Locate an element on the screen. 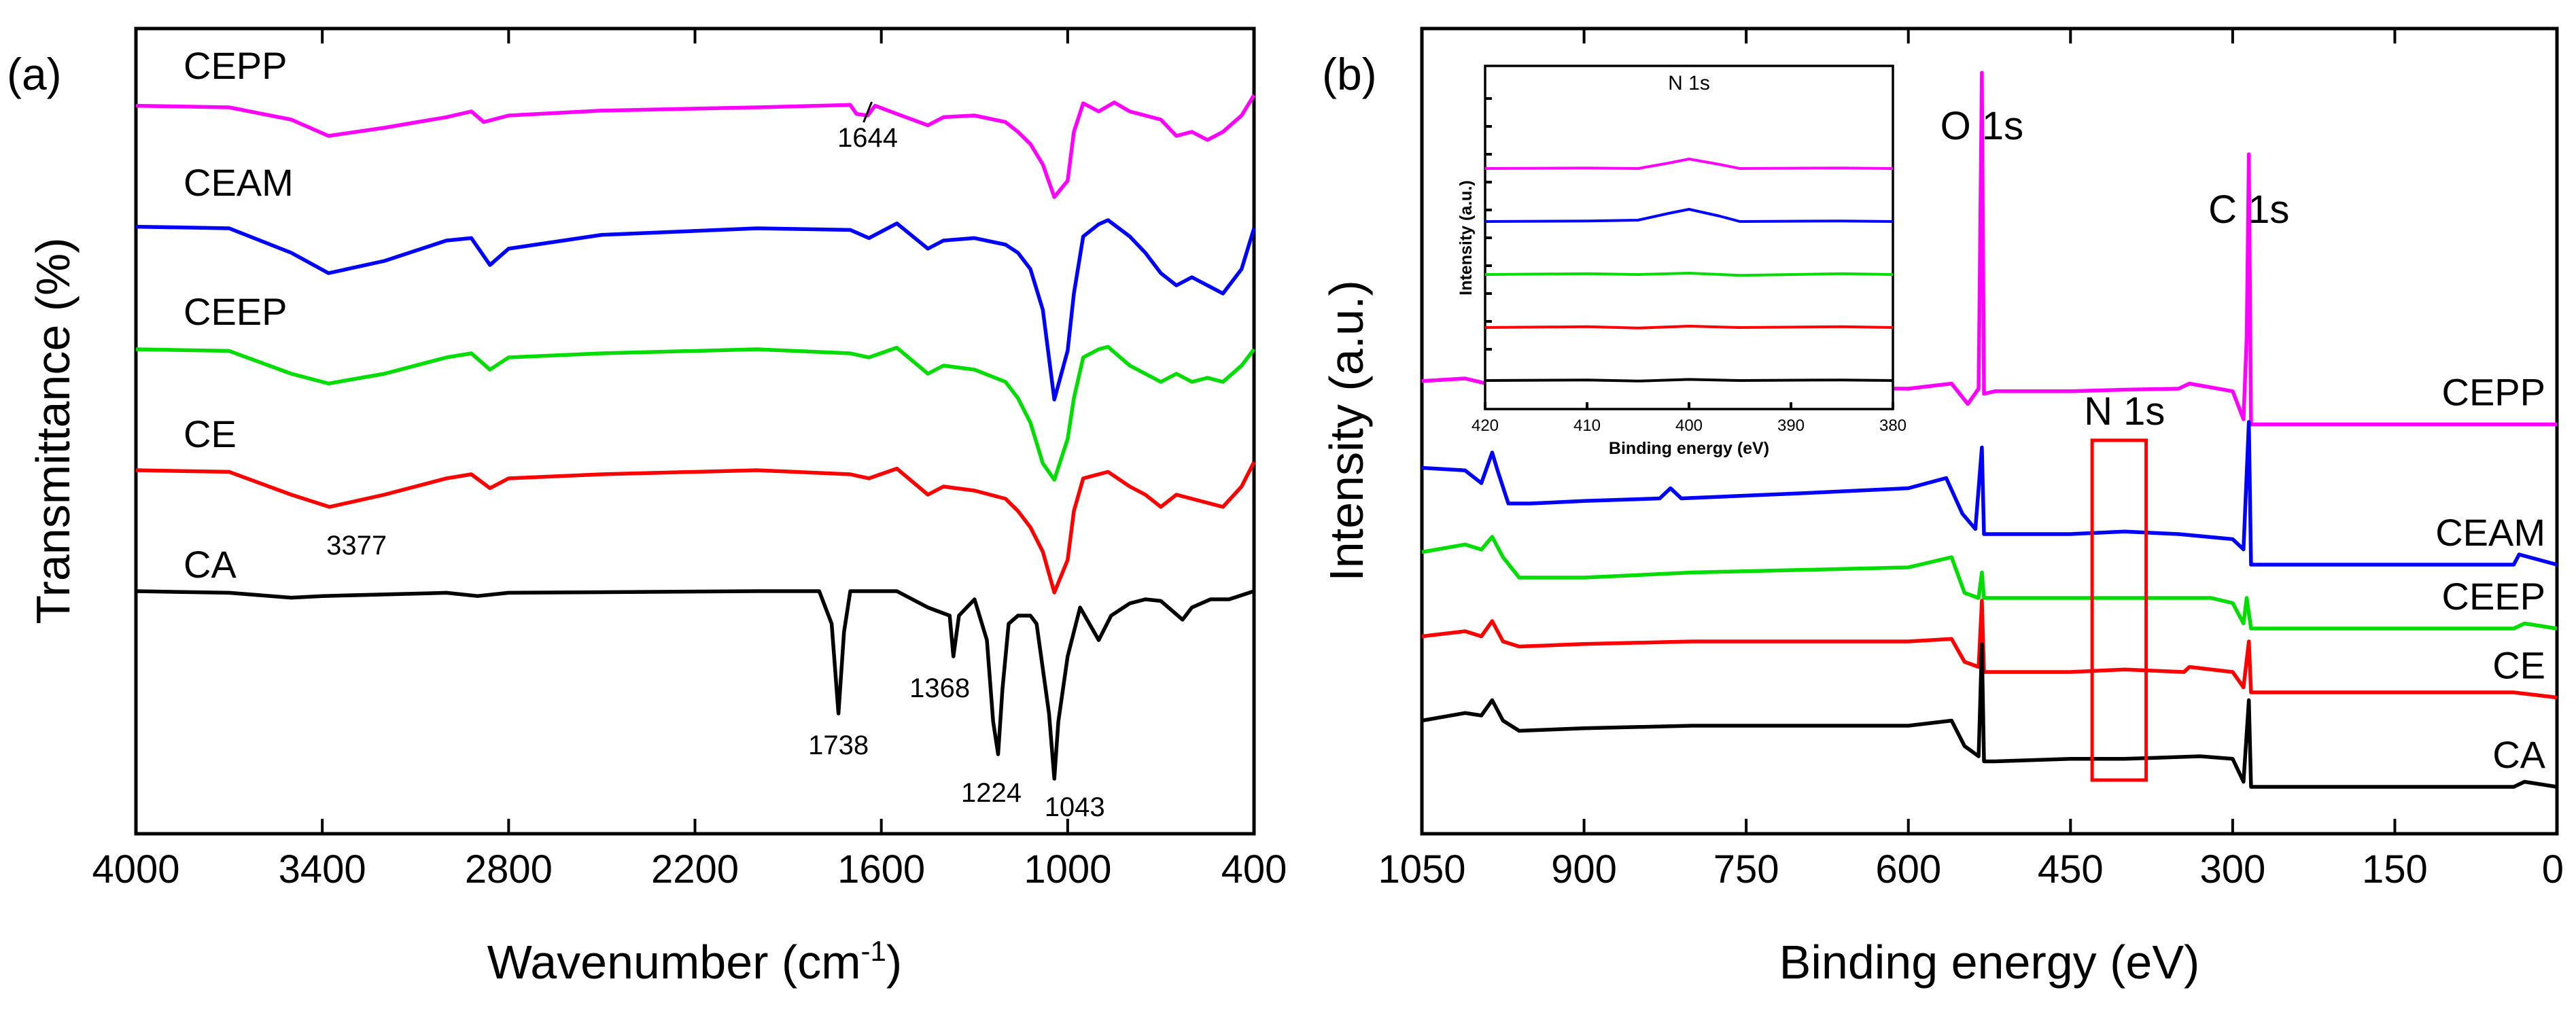 This screenshot has height=1024, width=2576. x-tick-label-a: 2200 is located at coordinates (695, 869).